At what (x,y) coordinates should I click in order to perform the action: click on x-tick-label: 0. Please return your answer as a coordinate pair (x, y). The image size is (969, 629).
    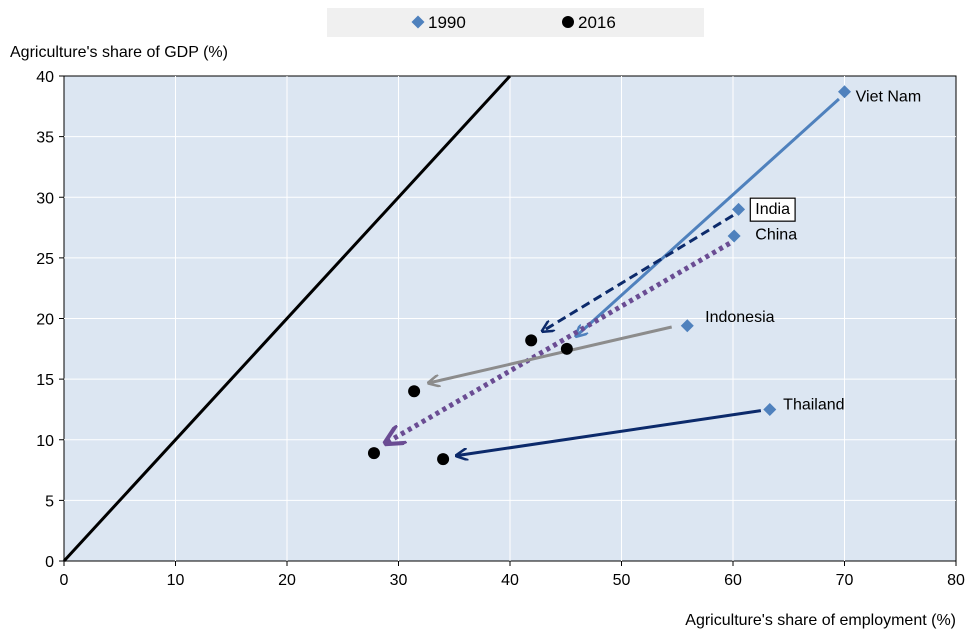
    Looking at the image, I should click on (64, 580).